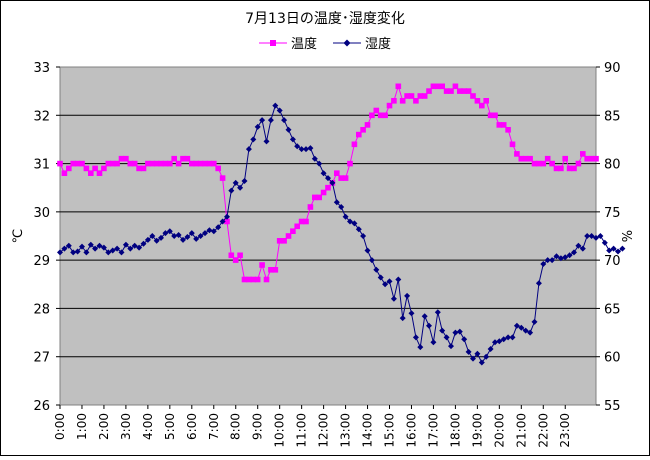 The width and height of the screenshot is (650, 460). What do you see at coordinates (41, 68) in the screenshot?
I see `left-tick-label: 33` at bounding box center [41, 68].